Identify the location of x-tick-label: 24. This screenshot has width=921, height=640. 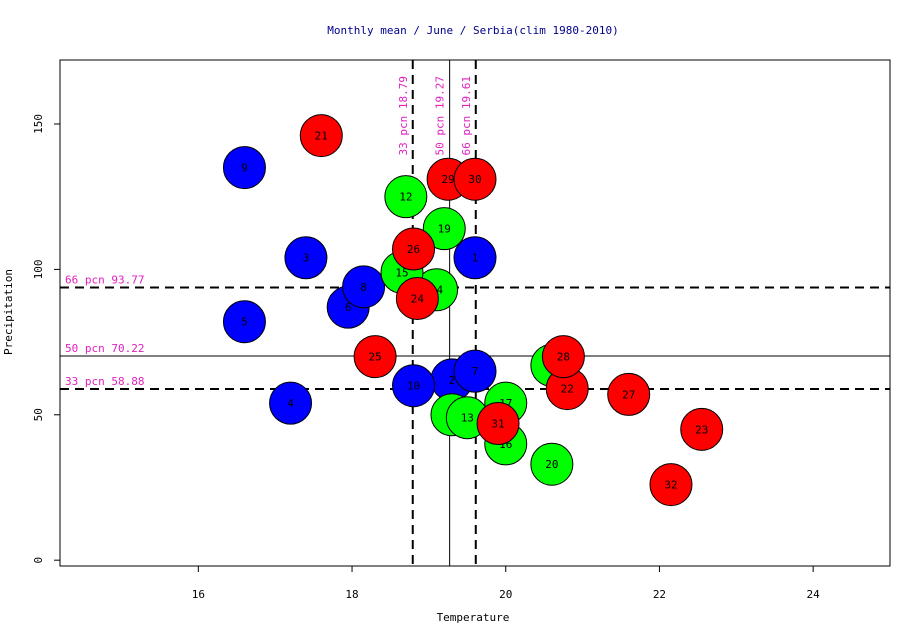
(814, 594).